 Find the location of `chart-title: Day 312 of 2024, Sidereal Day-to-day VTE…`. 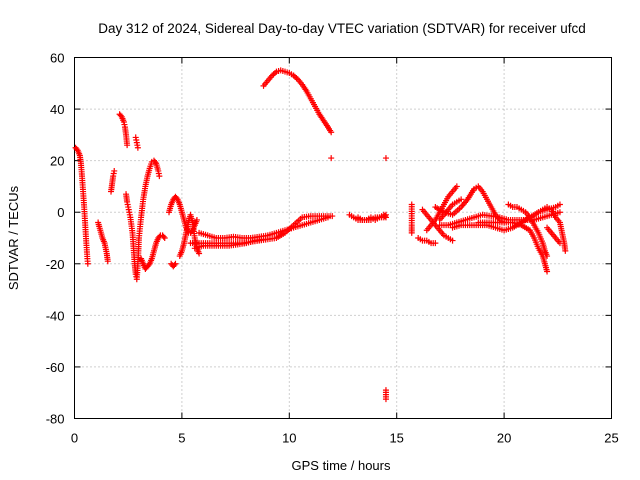

chart-title: Day 312 of 2024, Sidereal Day-to-day VTE… is located at coordinates (341, 28).